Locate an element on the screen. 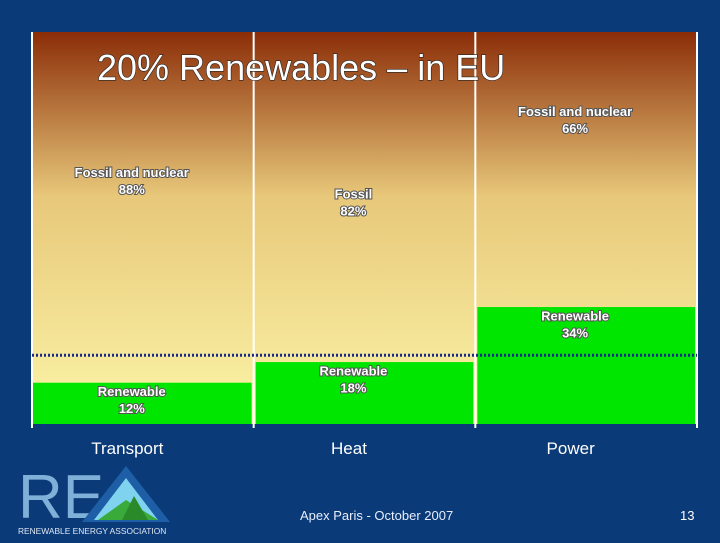 This screenshot has height=543, width=720. bar-renewable-heat is located at coordinates (364, 393).